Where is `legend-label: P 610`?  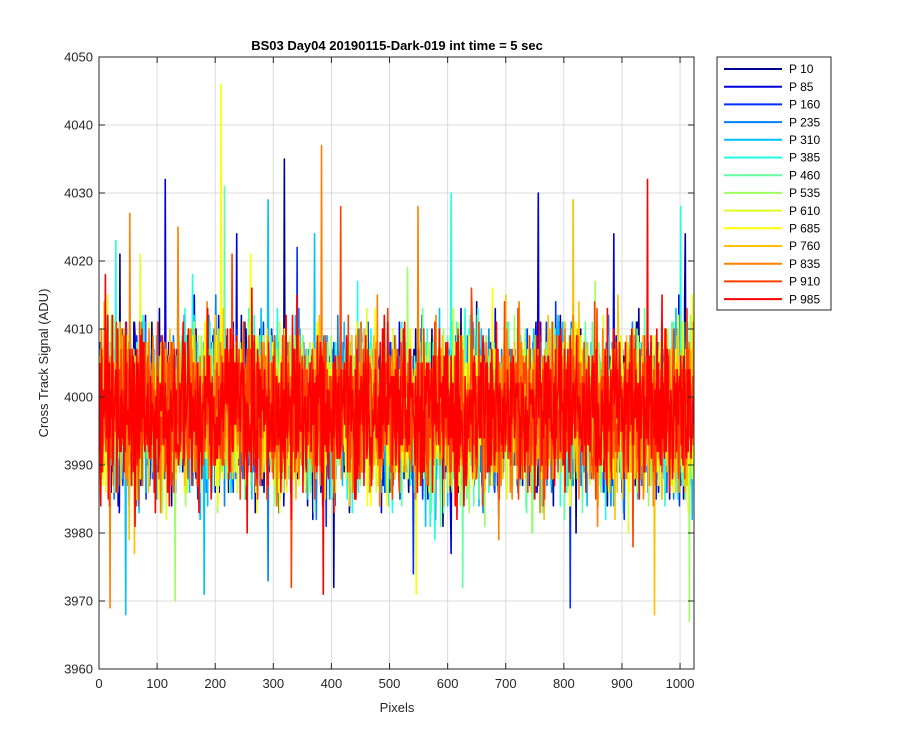
legend-label: P 610 is located at coordinates (804, 211).